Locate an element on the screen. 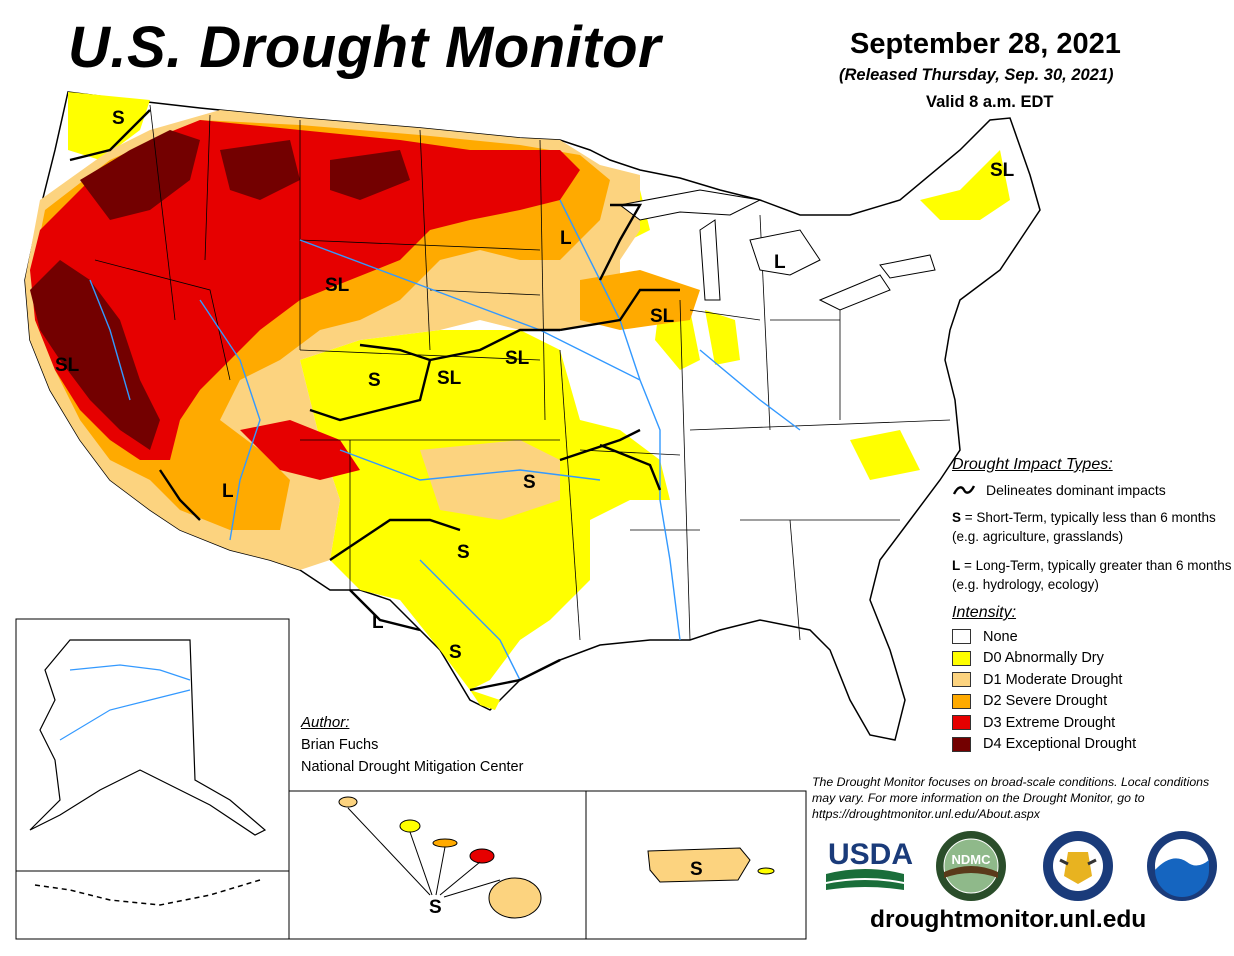 Image resolution: width=1234 pixels, height=956 pixels. hawaii-inset-frame is located at coordinates (437, 865).